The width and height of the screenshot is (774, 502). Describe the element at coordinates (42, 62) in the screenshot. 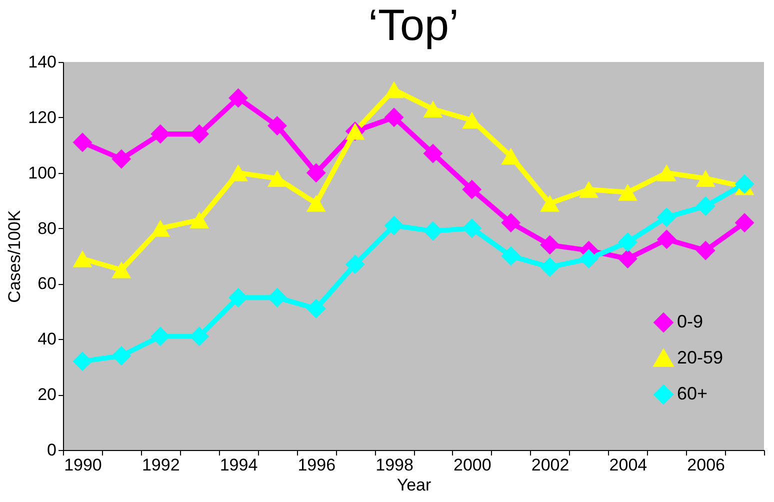

I see `y-tick-label: 140` at that location.